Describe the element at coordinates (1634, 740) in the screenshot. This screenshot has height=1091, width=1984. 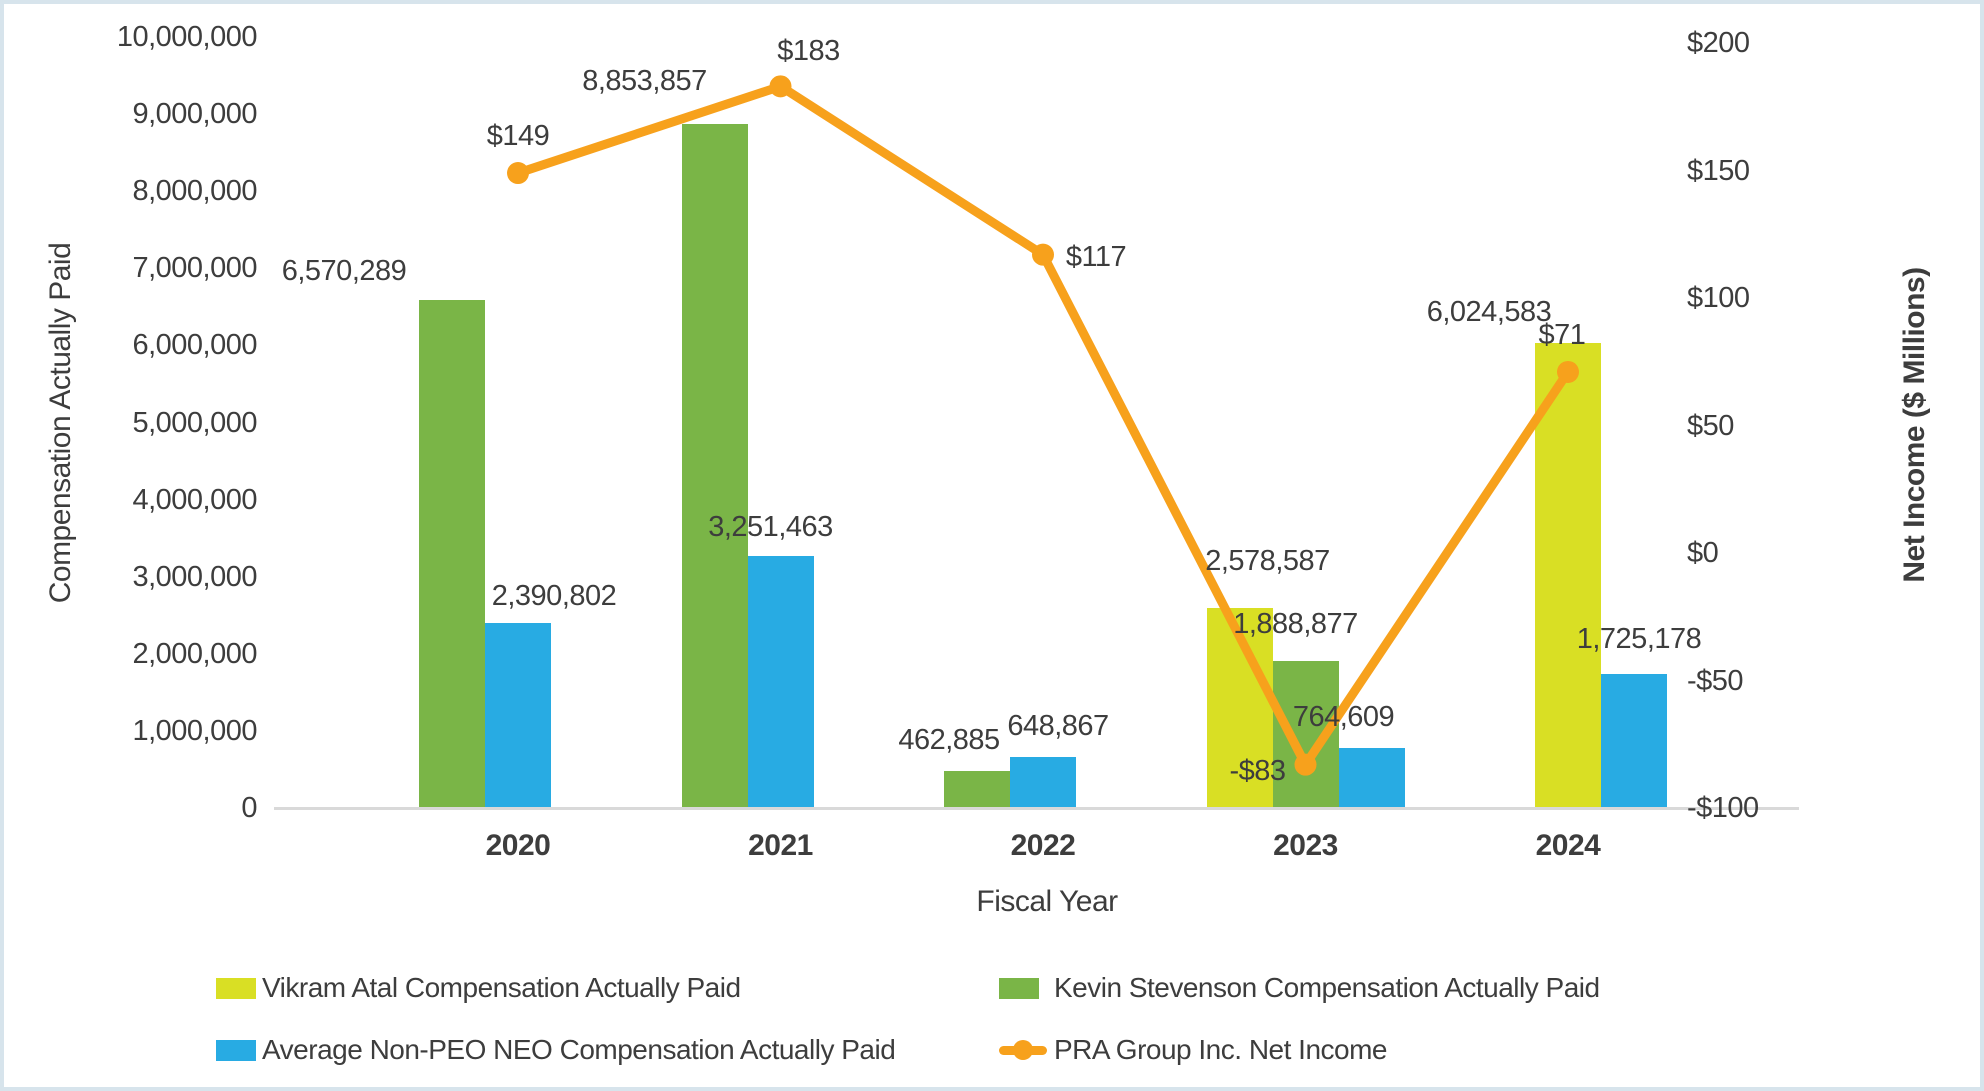
I see `bar-avg-2024` at that location.